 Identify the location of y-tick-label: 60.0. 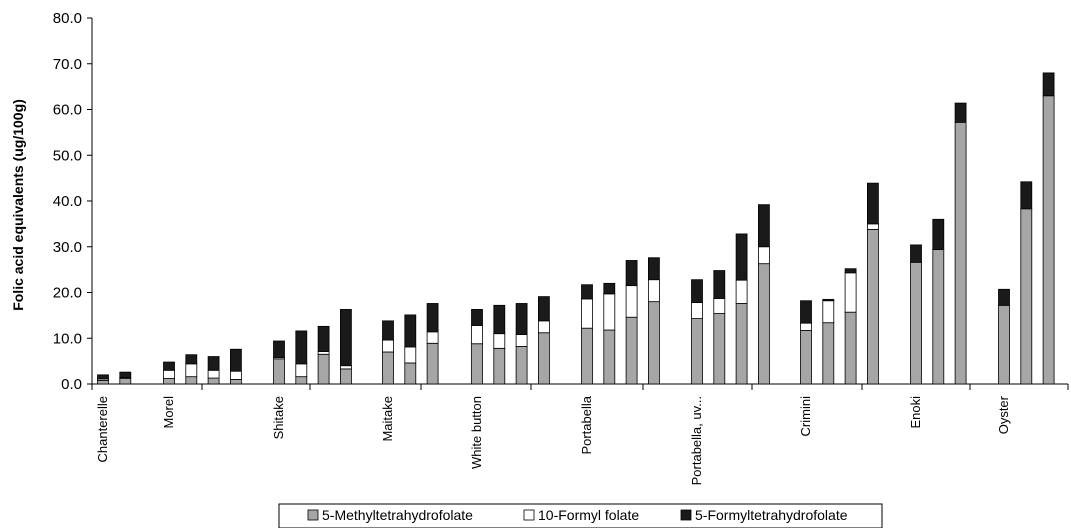
(67, 110).